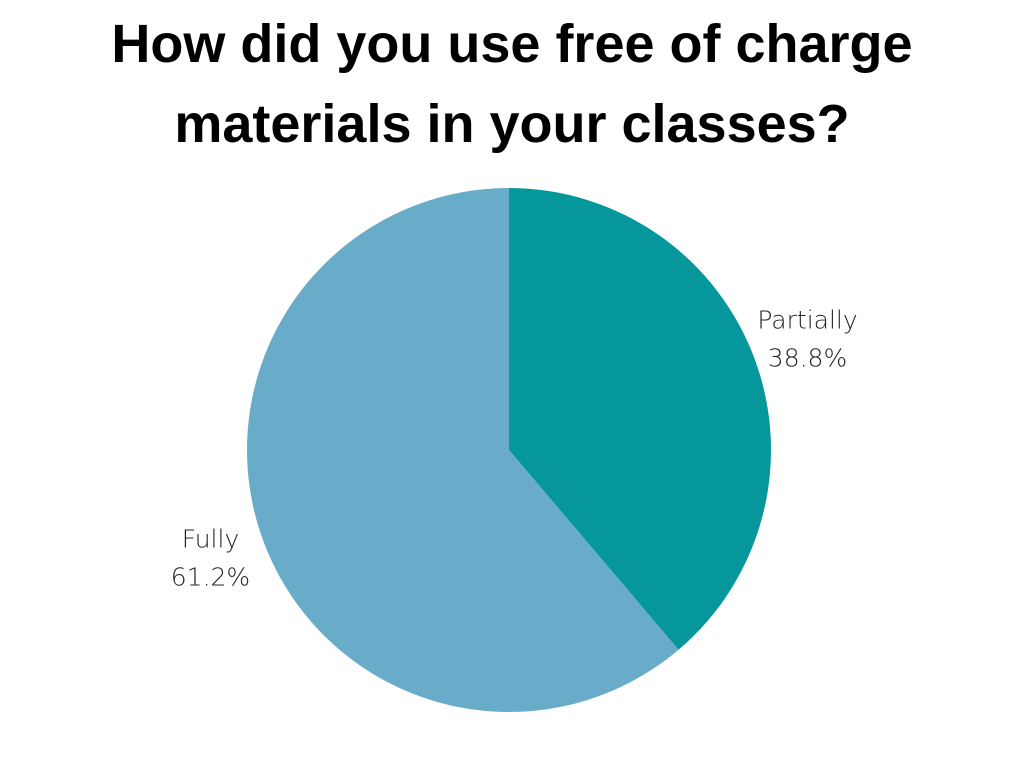 Image resolution: width=1024 pixels, height=768 pixels. Describe the element at coordinates (211, 539) in the screenshot. I see `slice-label: Fully` at that location.